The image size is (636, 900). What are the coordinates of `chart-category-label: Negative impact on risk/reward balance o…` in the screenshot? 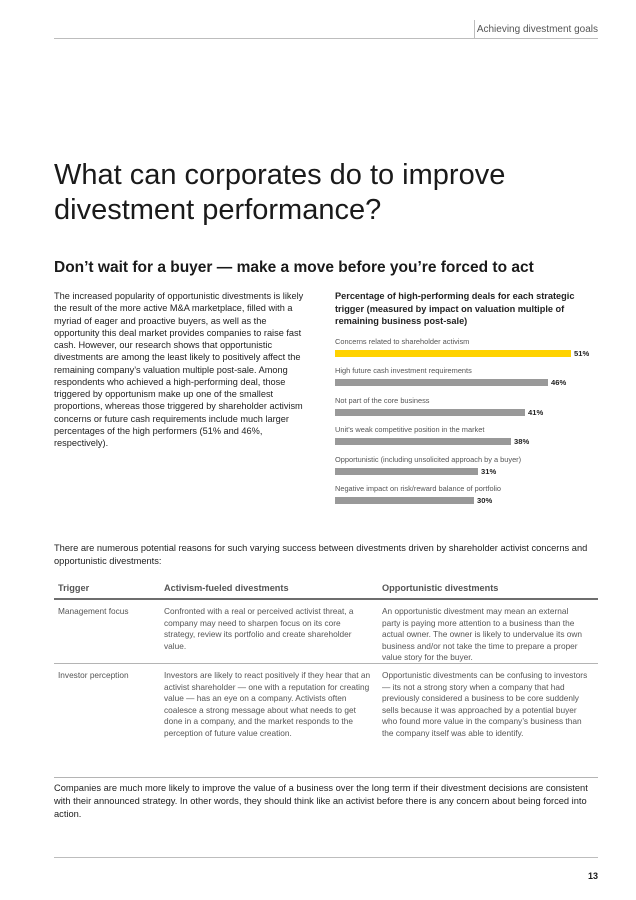 It's located at (418, 488).